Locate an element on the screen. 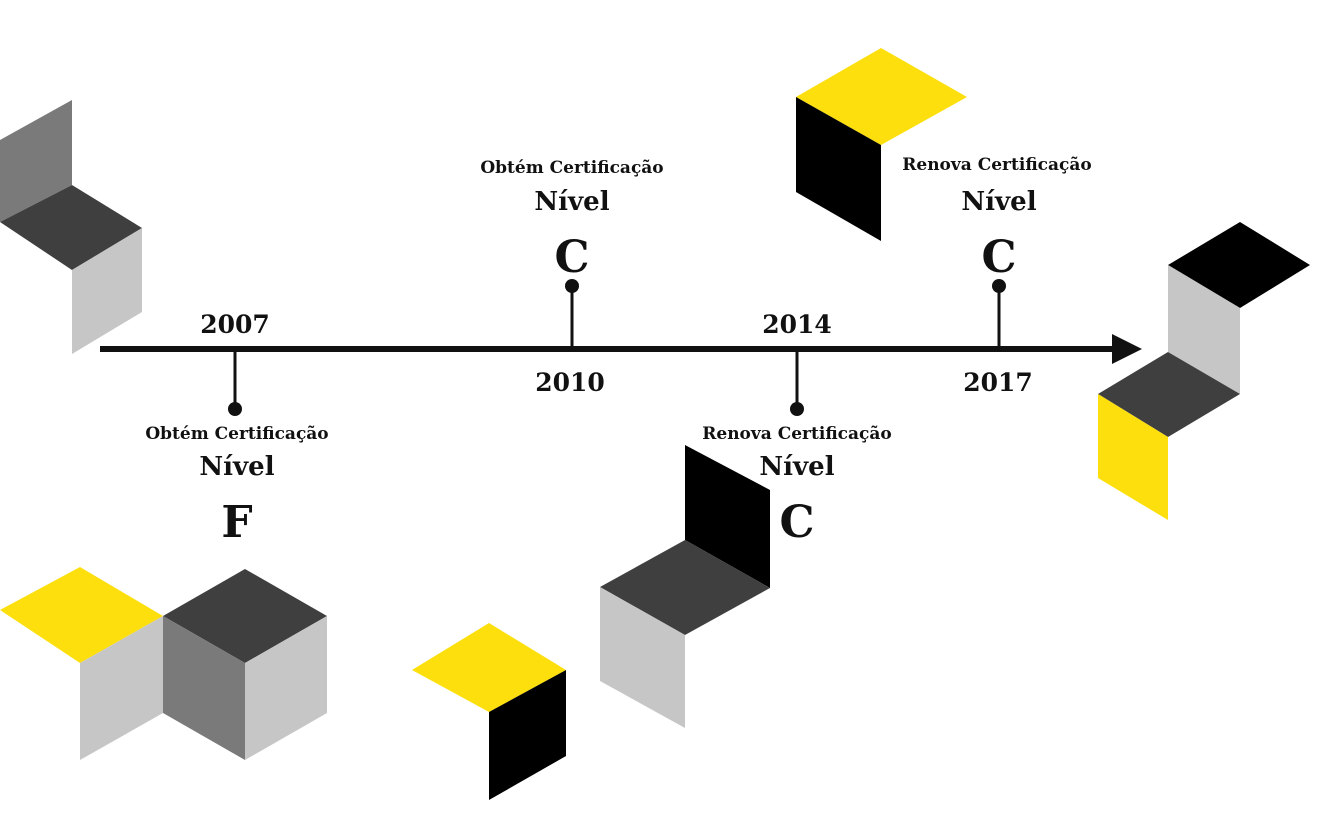  timeline-event-2010: Obtém Certificação Nível C 2010 is located at coordinates (571, 277).